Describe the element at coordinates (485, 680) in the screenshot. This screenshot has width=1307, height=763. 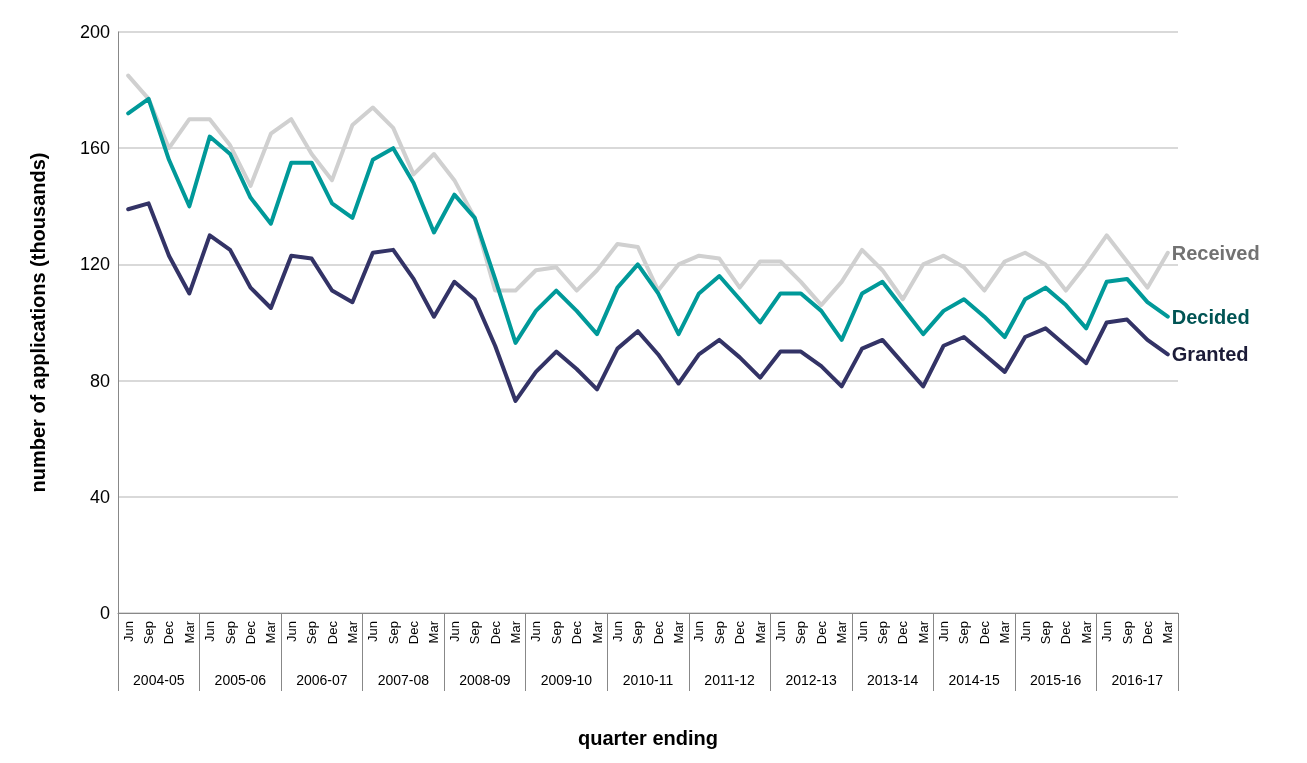
I see `text: 2008-09` at that location.